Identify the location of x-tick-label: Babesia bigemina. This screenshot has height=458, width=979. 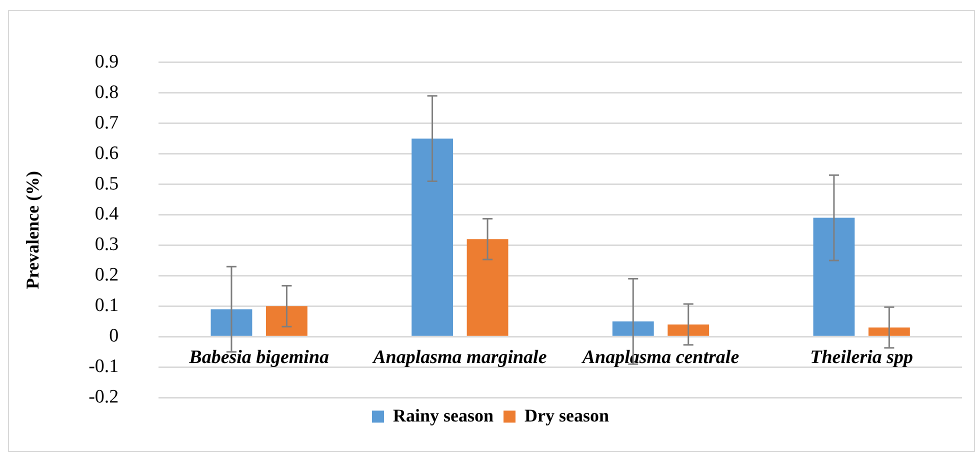
(259, 357).